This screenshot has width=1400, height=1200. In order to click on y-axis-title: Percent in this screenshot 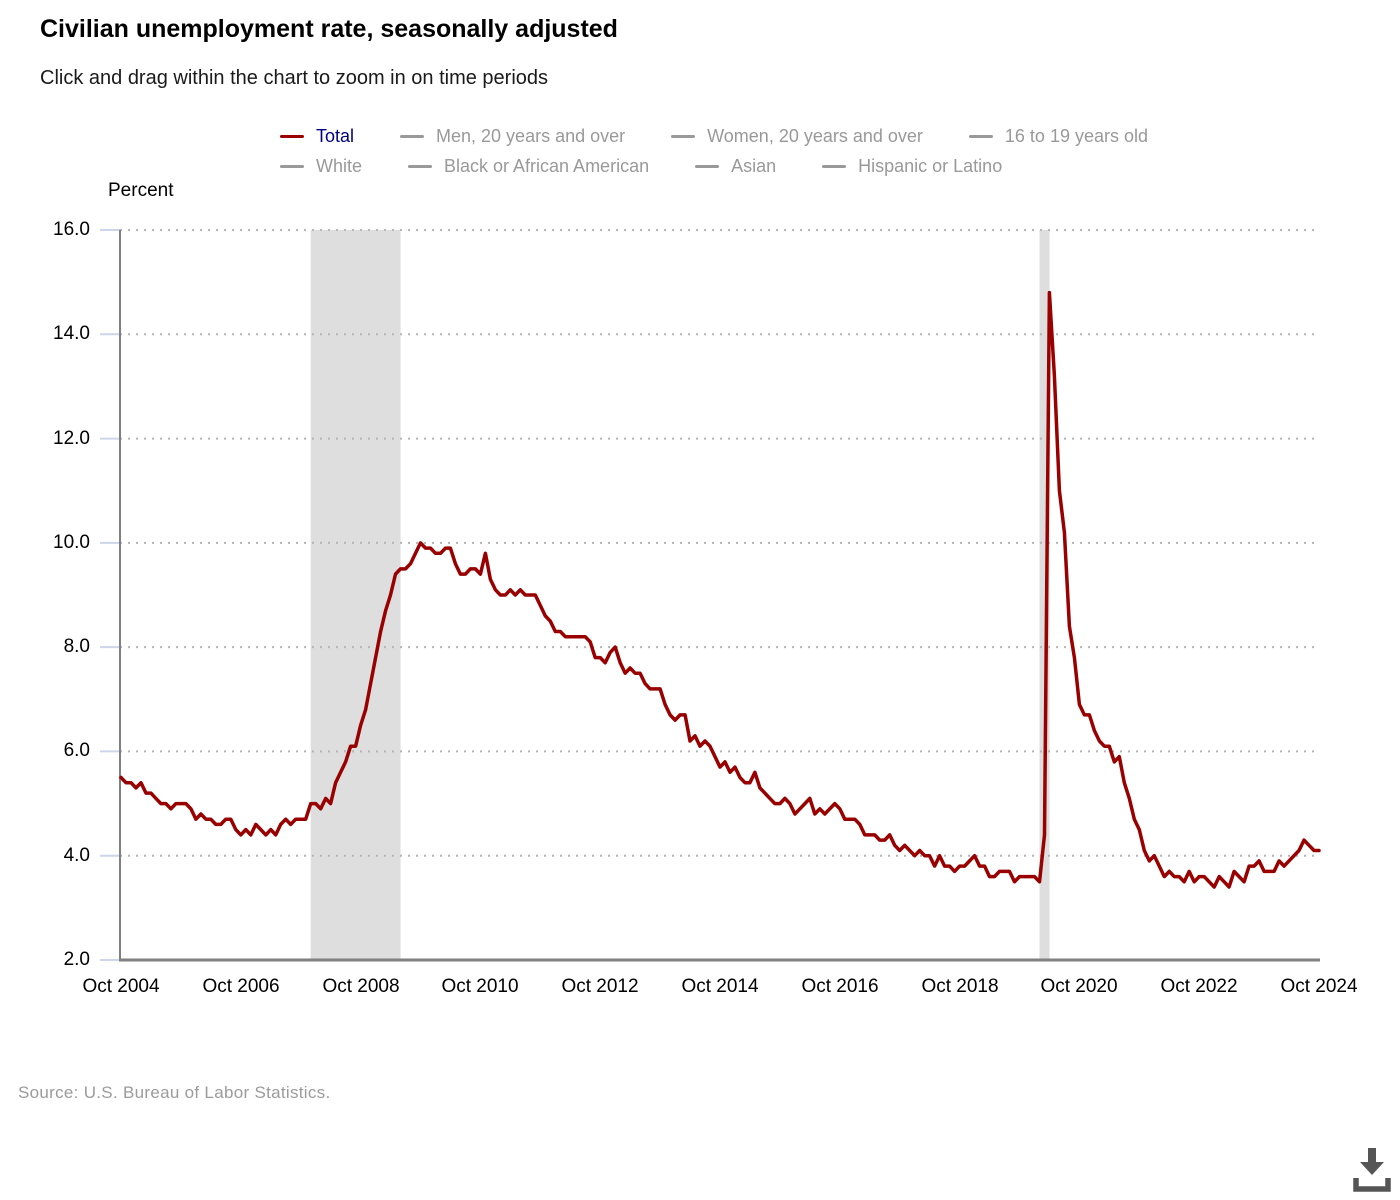, I will do `click(141, 190)`.